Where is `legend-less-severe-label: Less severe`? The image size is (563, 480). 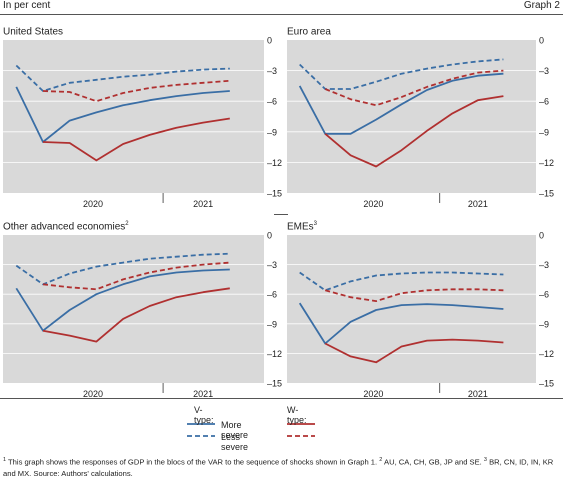 legend-less-severe-label: Less severe is located at coordinates (235, 442).